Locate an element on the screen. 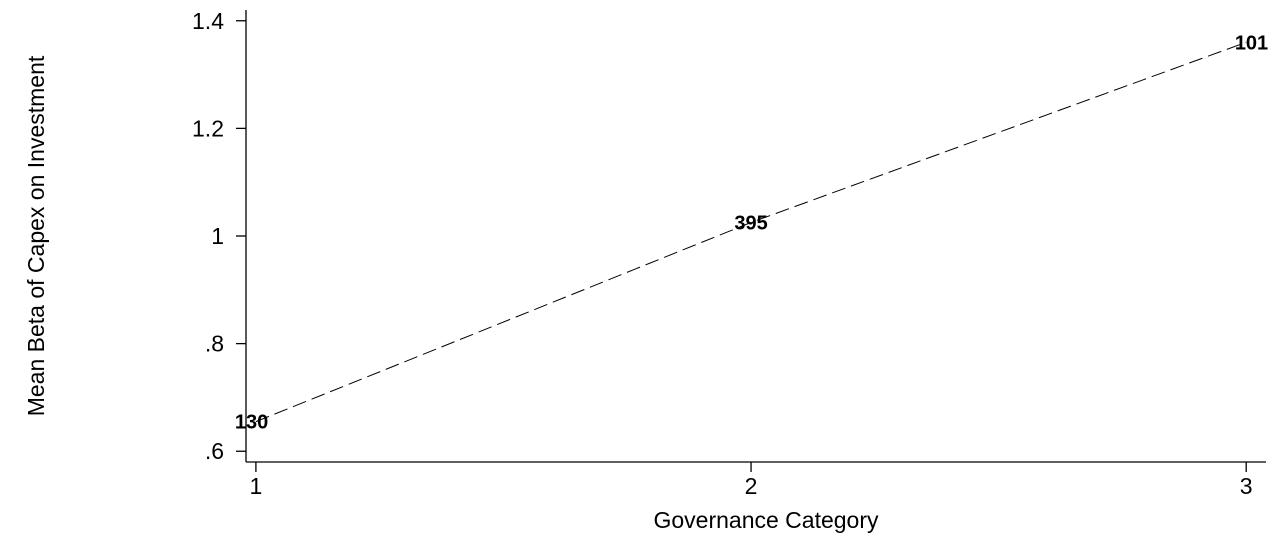 Image resolution: width=1286 pixels, height=536 pixels. x-axis: 1 2 3 is located at coordinates (756, 480).